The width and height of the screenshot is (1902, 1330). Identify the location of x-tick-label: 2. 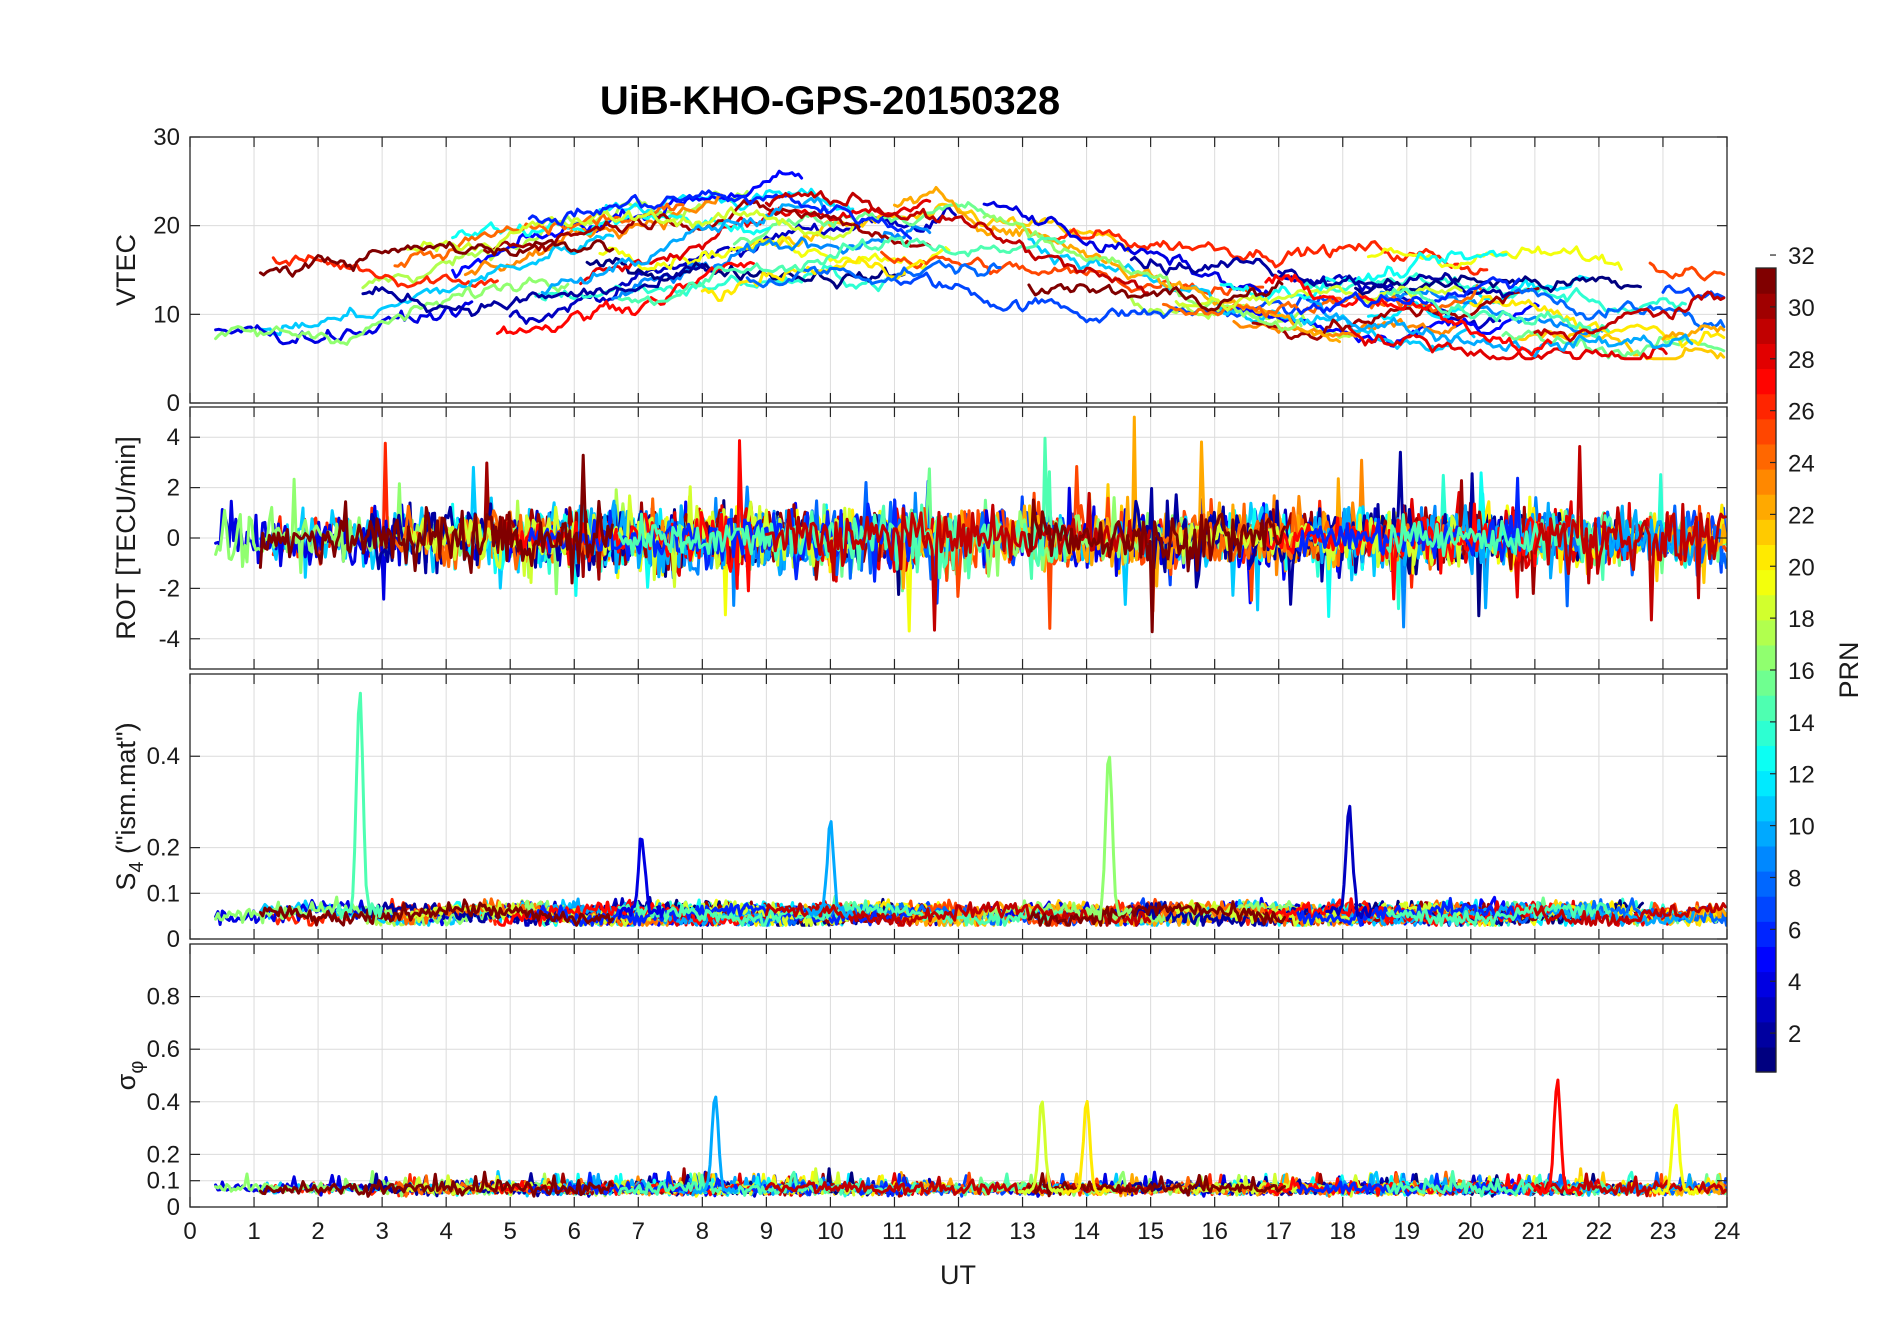
(317, 1231).